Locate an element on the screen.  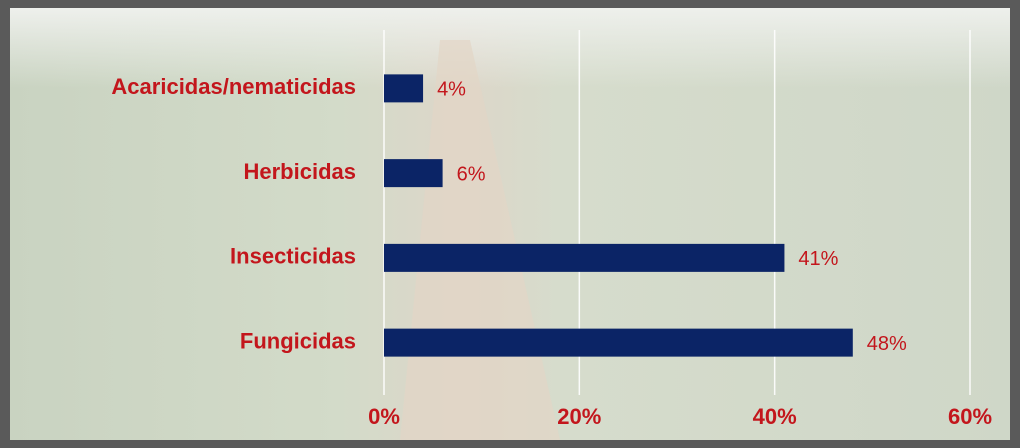
value-label: 4% is located at coordinates (451, 90).